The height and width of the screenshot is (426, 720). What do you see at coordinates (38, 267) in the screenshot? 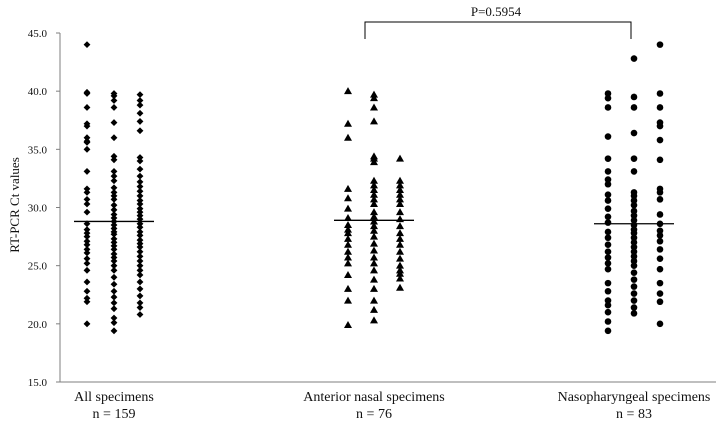
I see `y-tick-label: 25.0` at bounding box center [38, 267].